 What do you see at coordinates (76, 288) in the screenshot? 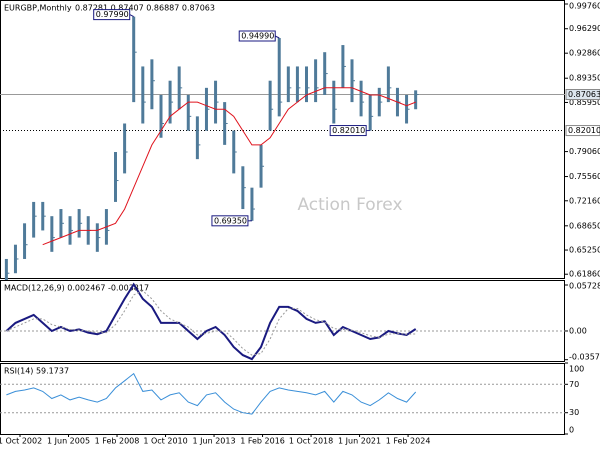
I see `panel-title: MACD(12,26,9) 0.002467 -0.003817` at bounding box center [76, 288].